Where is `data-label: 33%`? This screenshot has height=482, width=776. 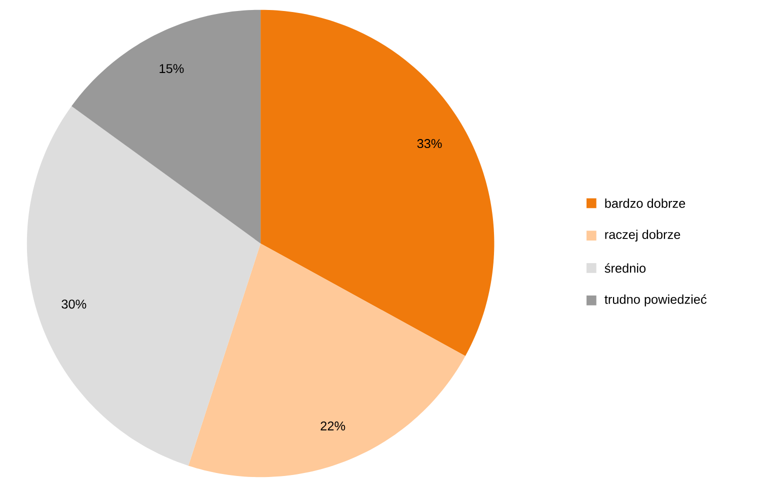
data-label: 33% is located at coordinates (429, 143).